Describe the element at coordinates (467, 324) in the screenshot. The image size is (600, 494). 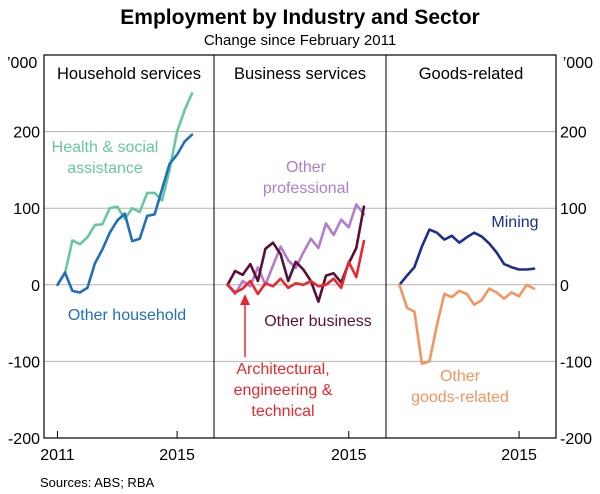
I see `series-line-other-goods-related` at that location.